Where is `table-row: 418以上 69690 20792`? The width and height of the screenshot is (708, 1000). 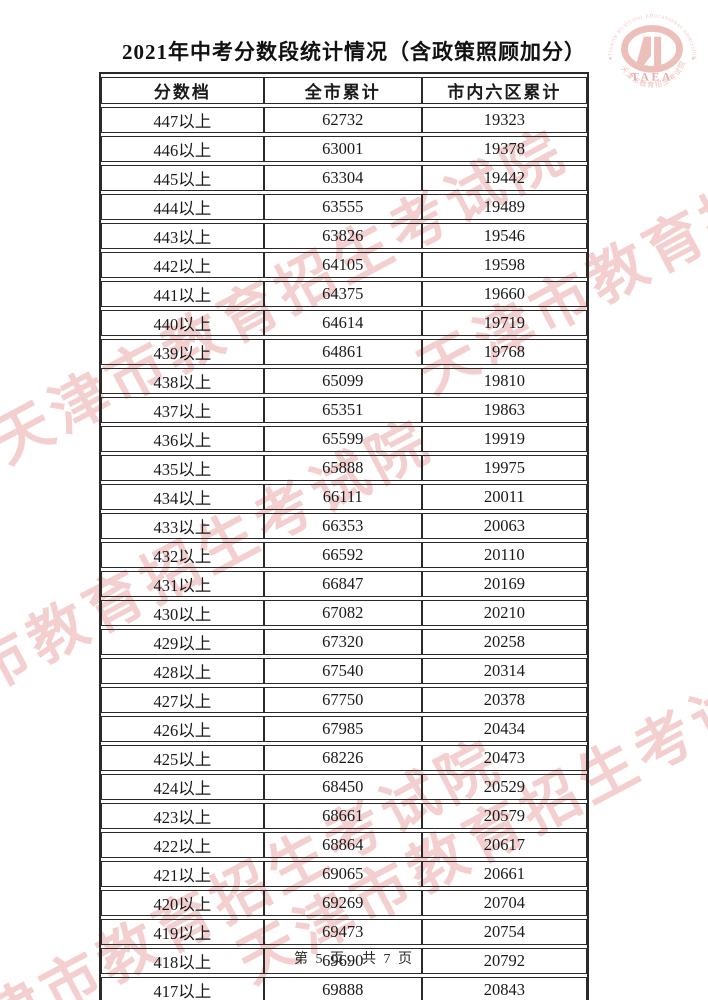
table-row: 418以上 69690 20792 is located at coordinates (344, 961).